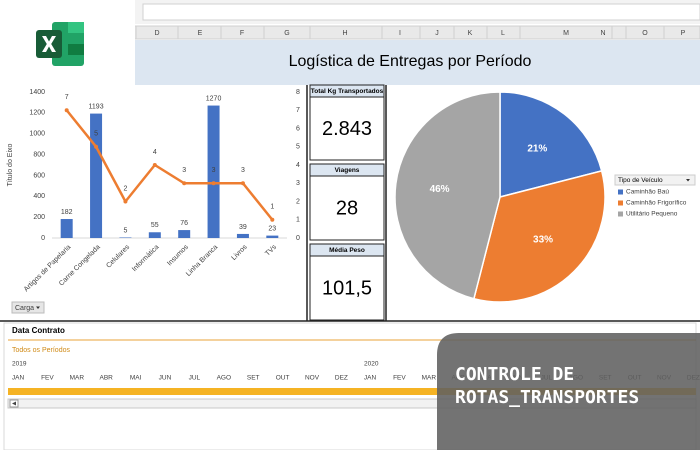 The height and width of the screenshot is (450, 700). What do you see at coordinates (283, 378) in the screenshot?
I see `month-label: OUT` at bounding box center [283, 378].